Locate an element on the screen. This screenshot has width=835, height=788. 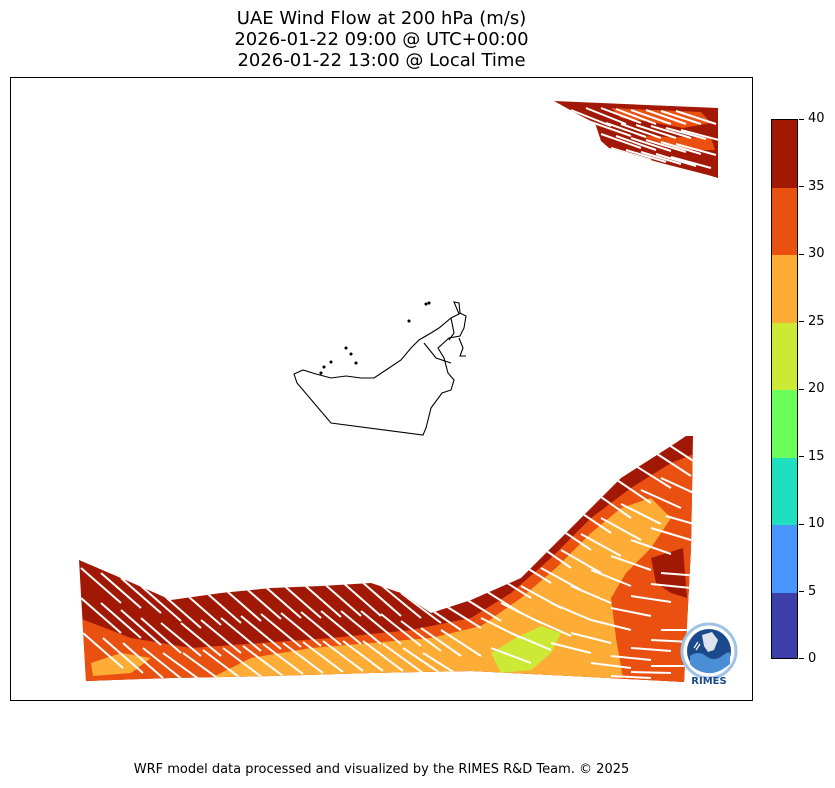
rimes-logo-text: RIMES is located at coordinates (709, 681).